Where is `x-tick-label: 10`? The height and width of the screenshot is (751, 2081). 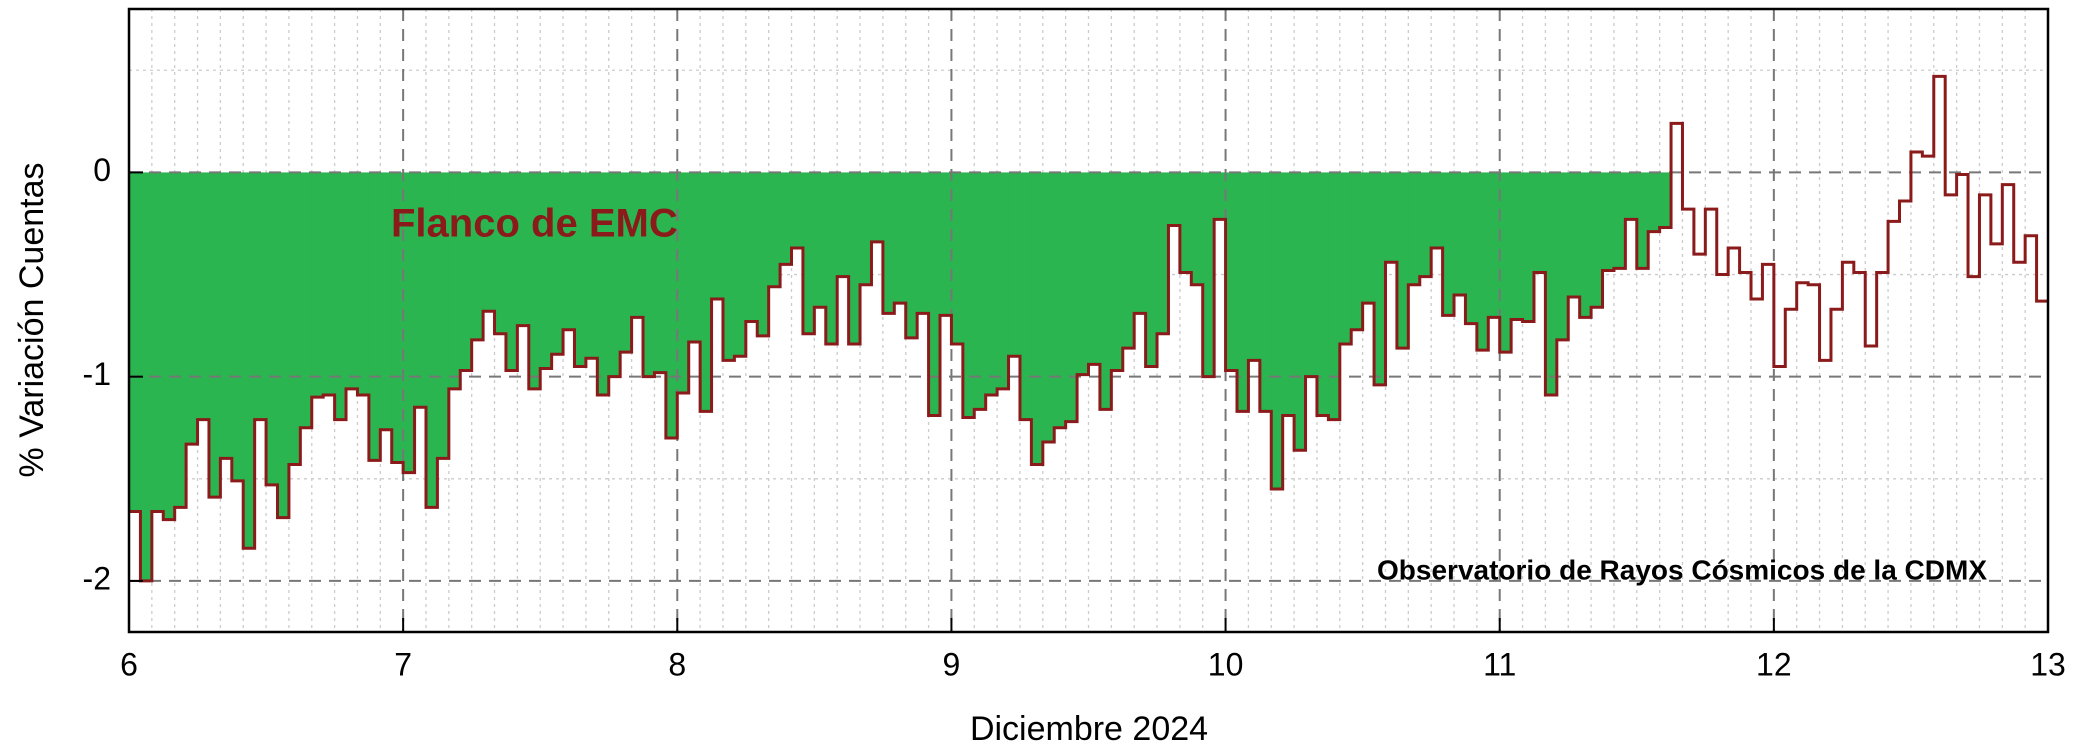
x-tick-label: 10 is located at coordinates (1226, 664).